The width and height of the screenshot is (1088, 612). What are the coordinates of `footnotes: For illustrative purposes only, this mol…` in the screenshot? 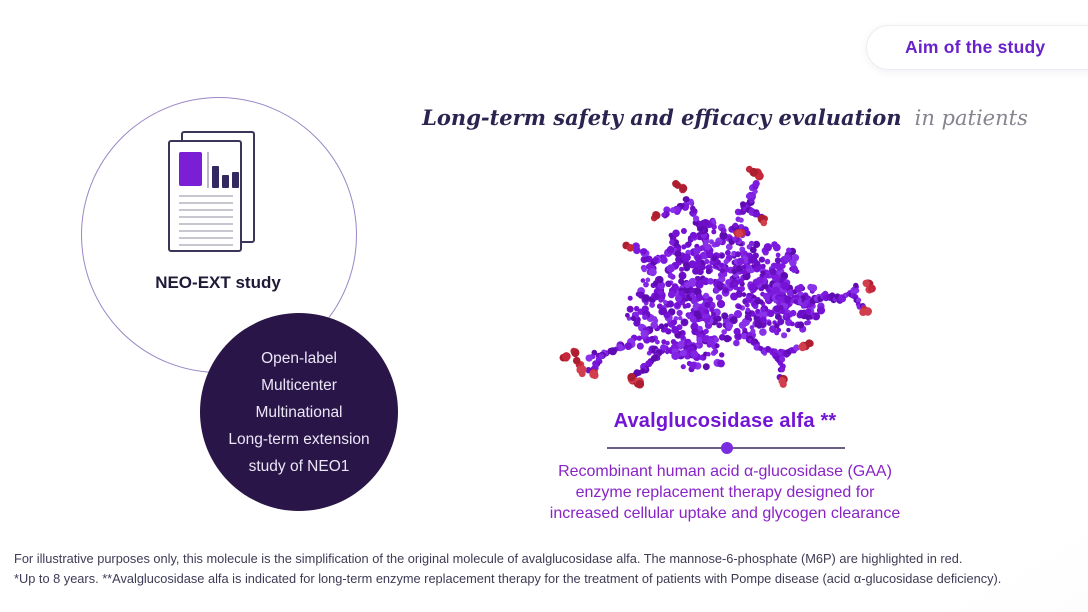 It's located at (546, 569).